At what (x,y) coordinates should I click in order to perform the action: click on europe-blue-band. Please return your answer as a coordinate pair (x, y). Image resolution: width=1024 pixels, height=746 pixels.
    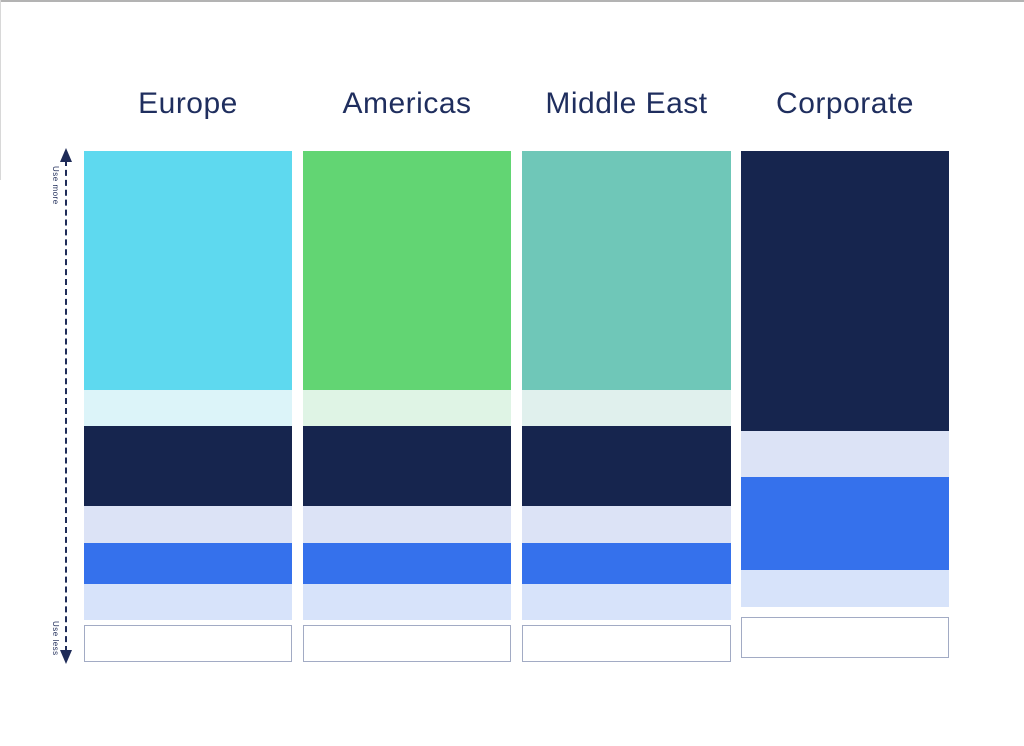
    Looking at the image, I should click on (188, 563).